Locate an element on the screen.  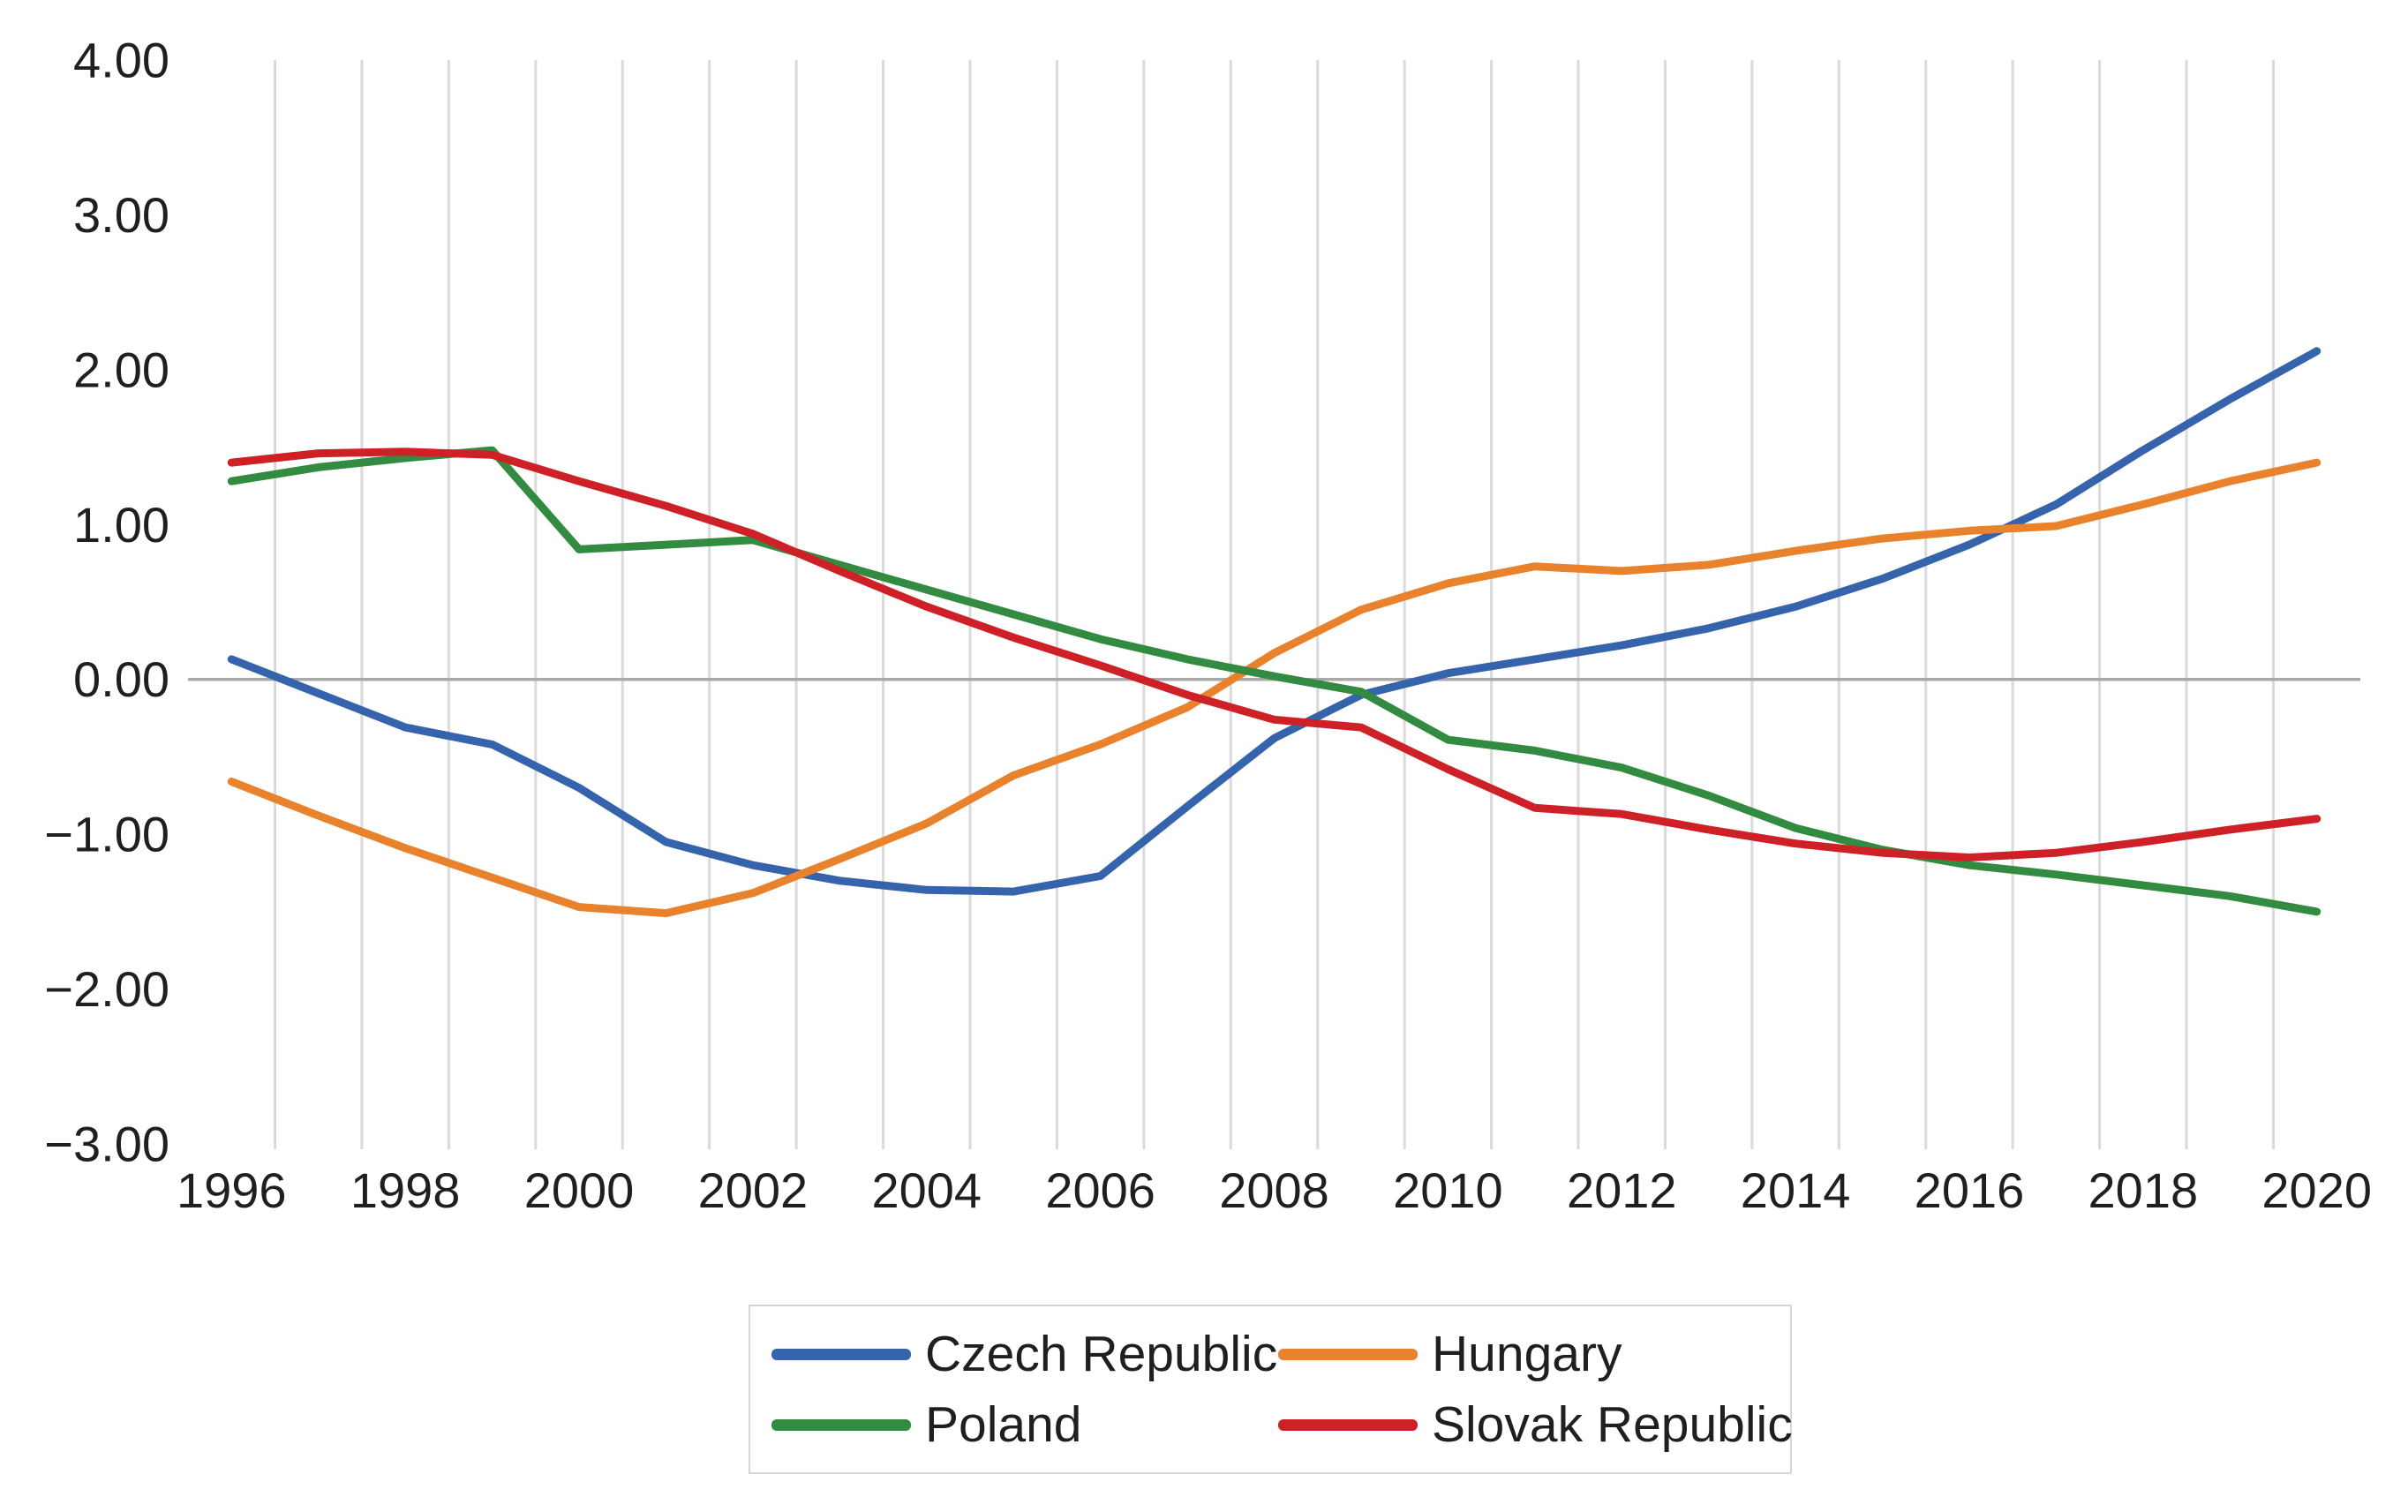
legend-swatch-poland is located at coordinates (841, 1424).